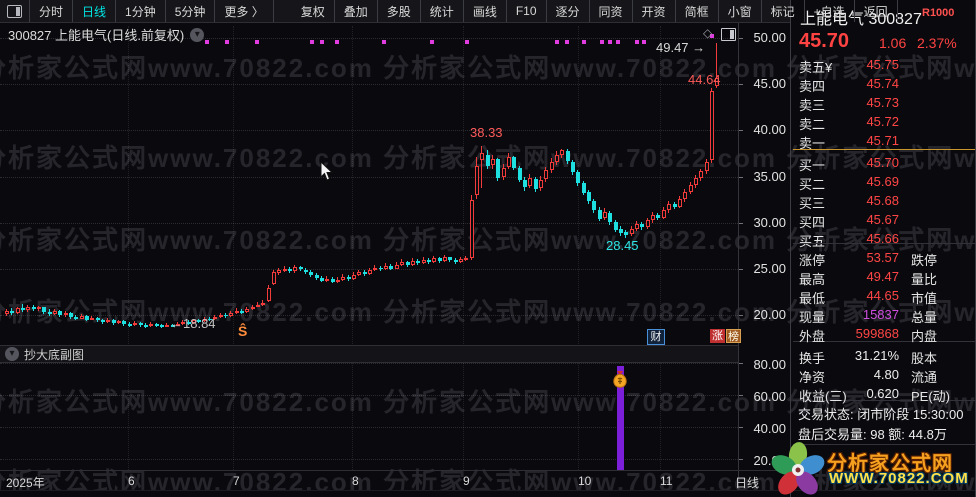 The height and width of the screenshot is (497, 976). I want to click on price-change-pct: 2.37%, so click(937, 43).